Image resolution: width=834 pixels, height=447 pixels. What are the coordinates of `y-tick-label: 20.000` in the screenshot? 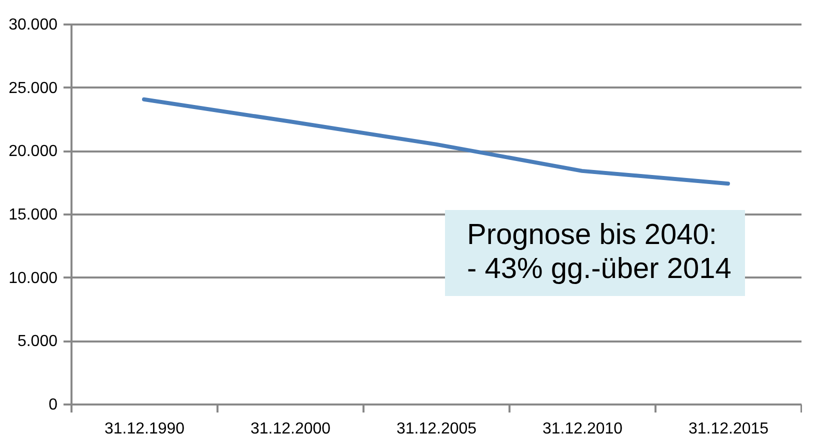 It's located at (33, 151).